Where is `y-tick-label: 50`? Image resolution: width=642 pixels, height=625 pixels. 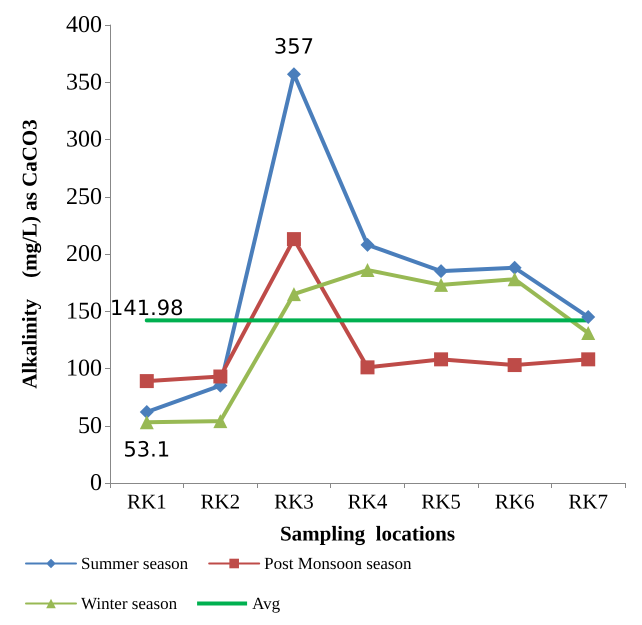
y-tick-label: 50 is located at coordinates (90, 425).